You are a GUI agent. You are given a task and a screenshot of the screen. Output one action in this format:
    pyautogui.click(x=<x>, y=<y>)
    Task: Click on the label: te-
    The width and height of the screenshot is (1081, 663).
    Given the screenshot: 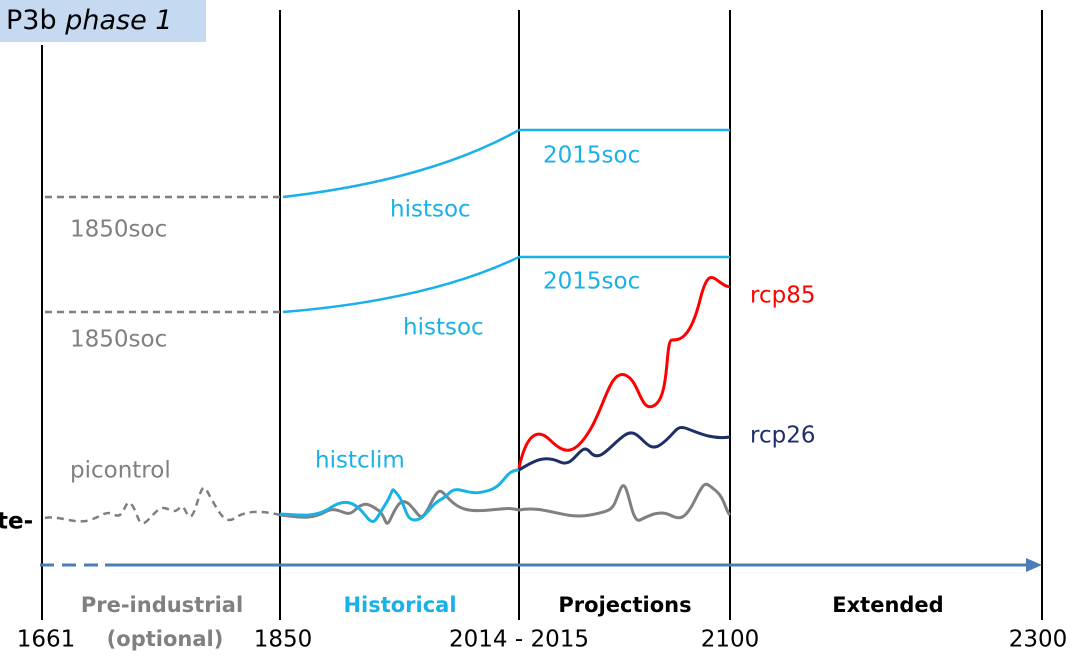 What is the action you would take?
    pyautogui.click(x=16, y=522)
    